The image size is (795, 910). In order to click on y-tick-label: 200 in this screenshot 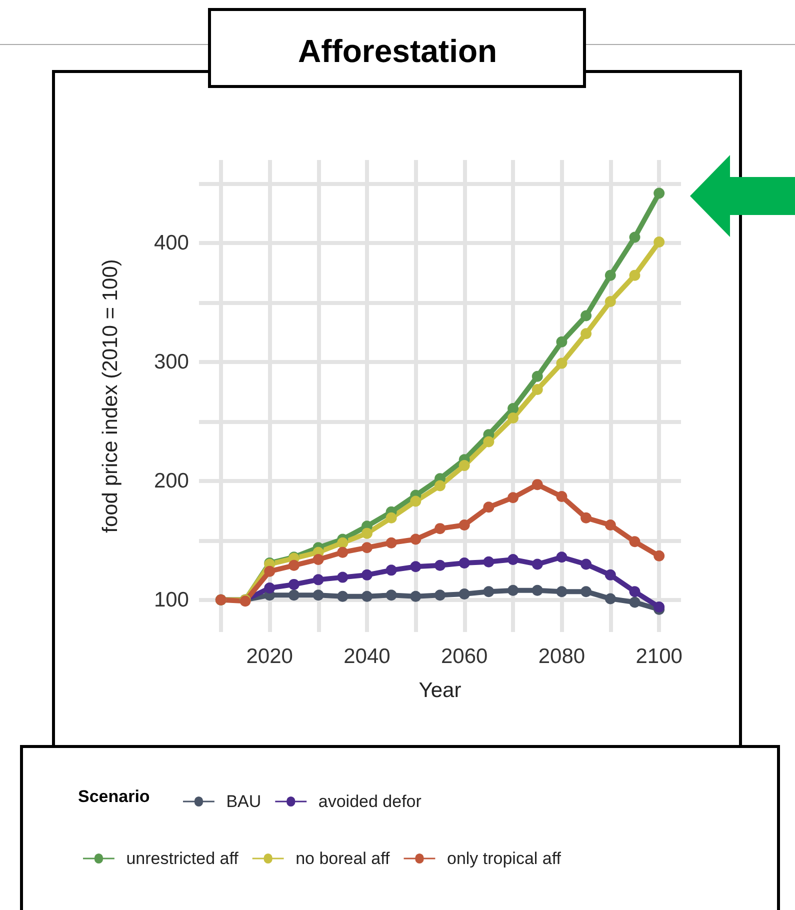, I will do `click(171, 481)`.